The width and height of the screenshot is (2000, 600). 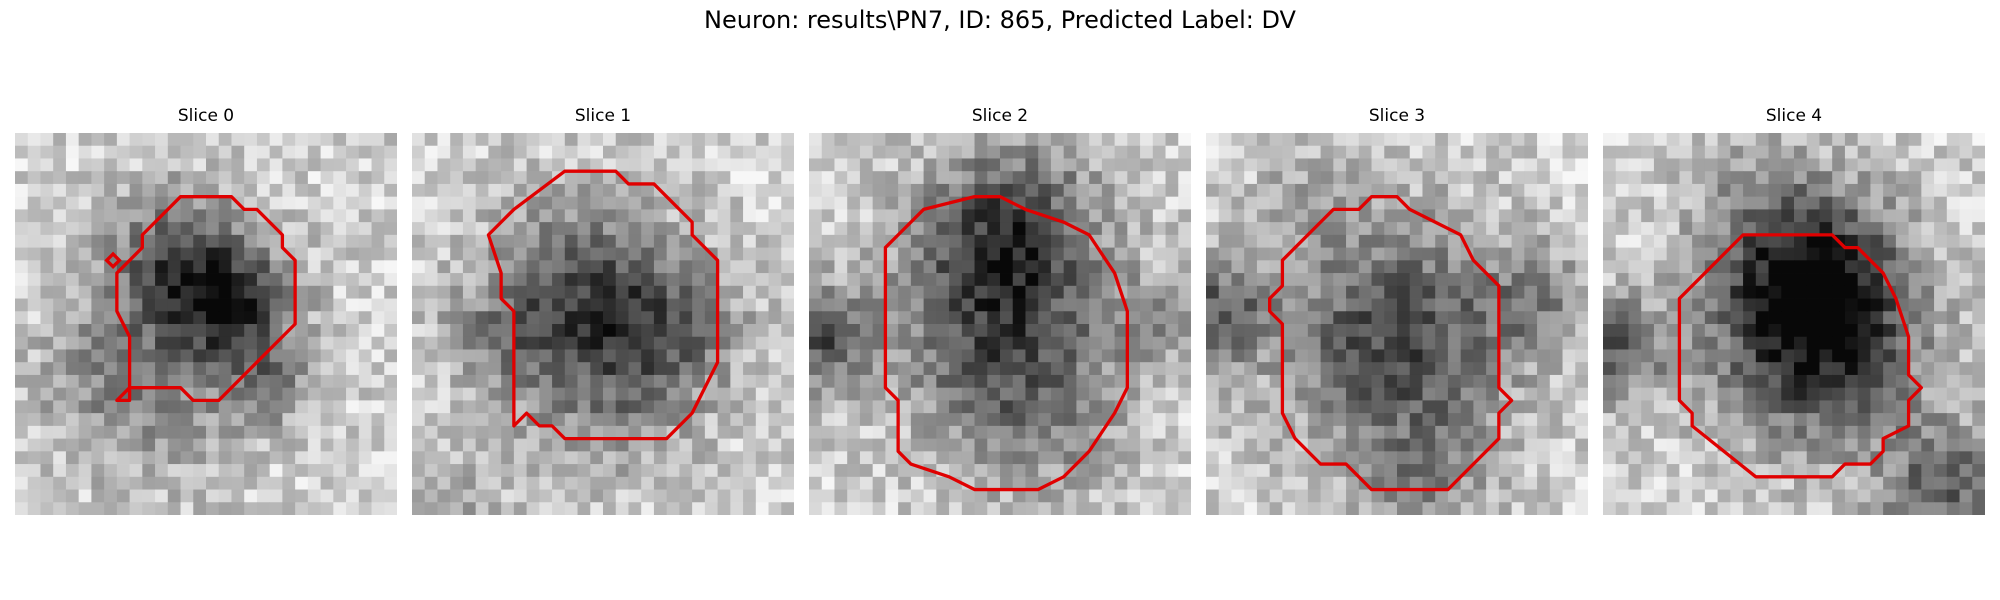 I want to click on slice-title: Slice 3, so click(x=1397, y=116).